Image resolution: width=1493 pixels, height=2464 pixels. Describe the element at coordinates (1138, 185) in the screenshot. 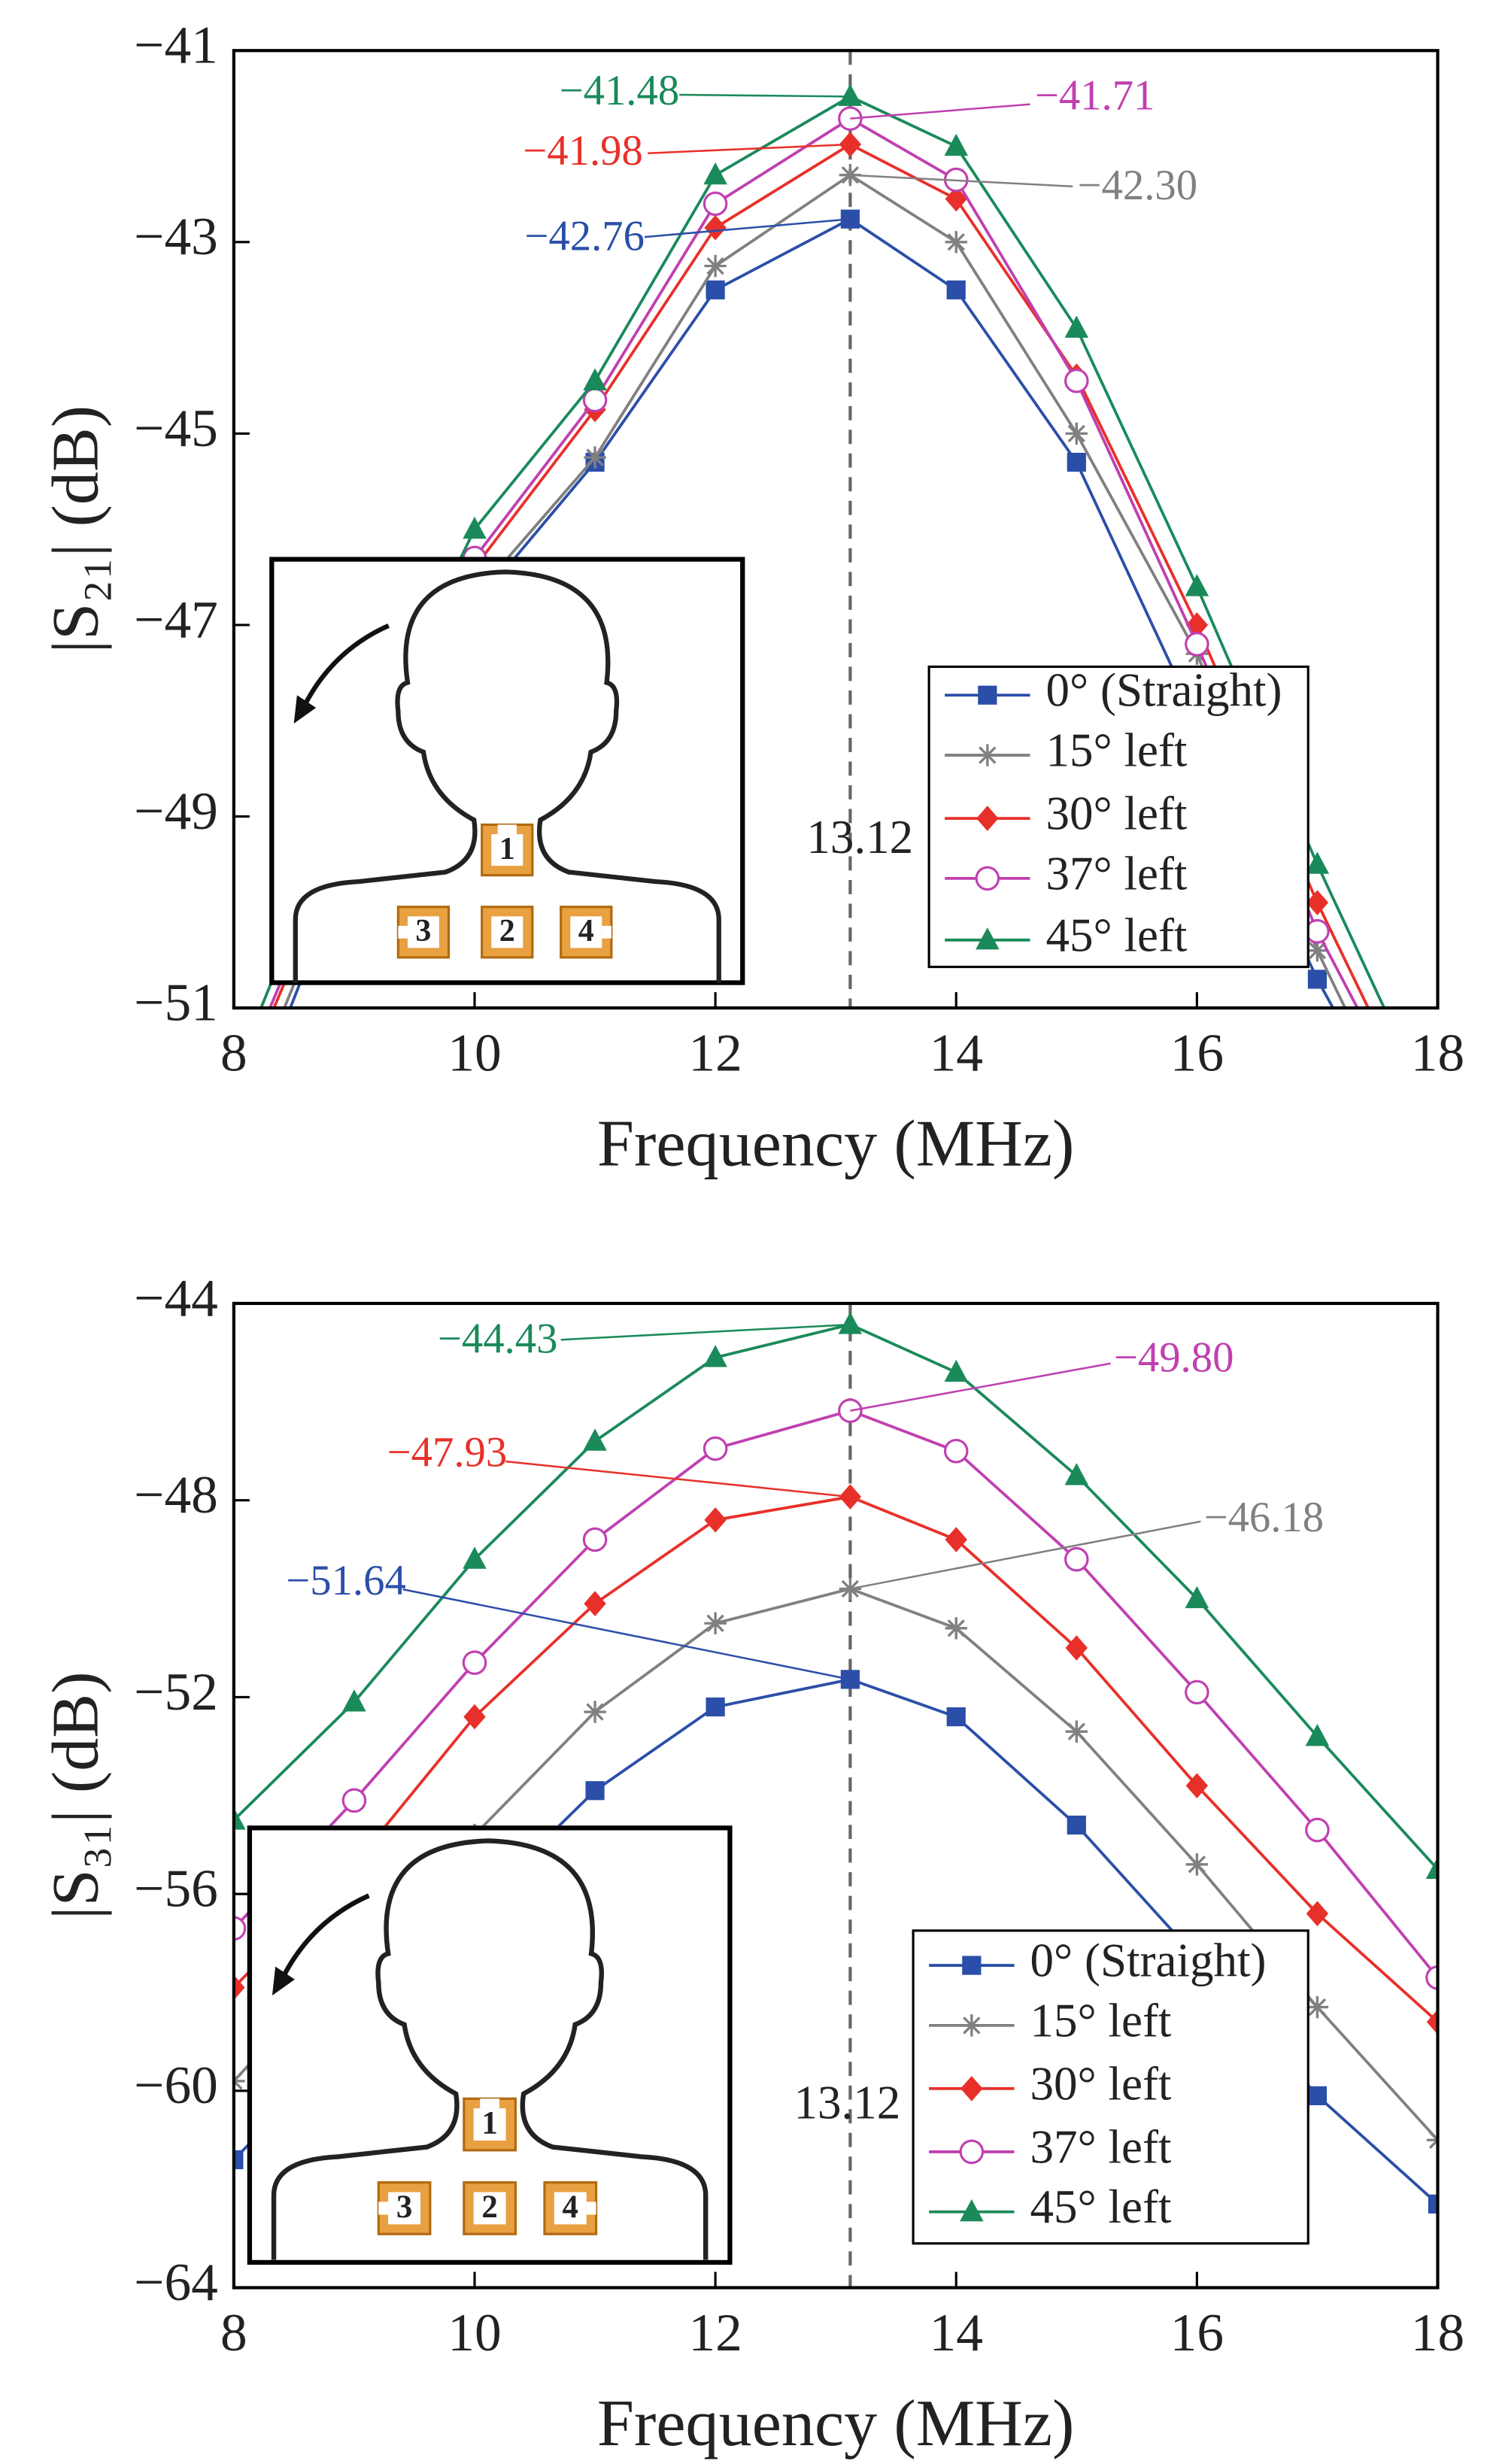

I see `annotation: −42.30` at that location.